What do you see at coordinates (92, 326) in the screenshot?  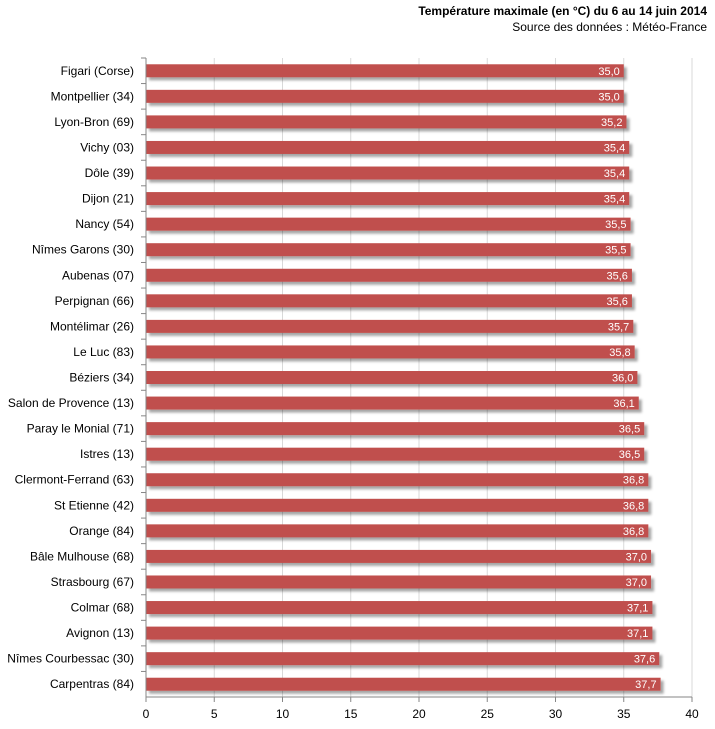 I see `category-label: Montélimar (26)` at bounding box center [92, 326].